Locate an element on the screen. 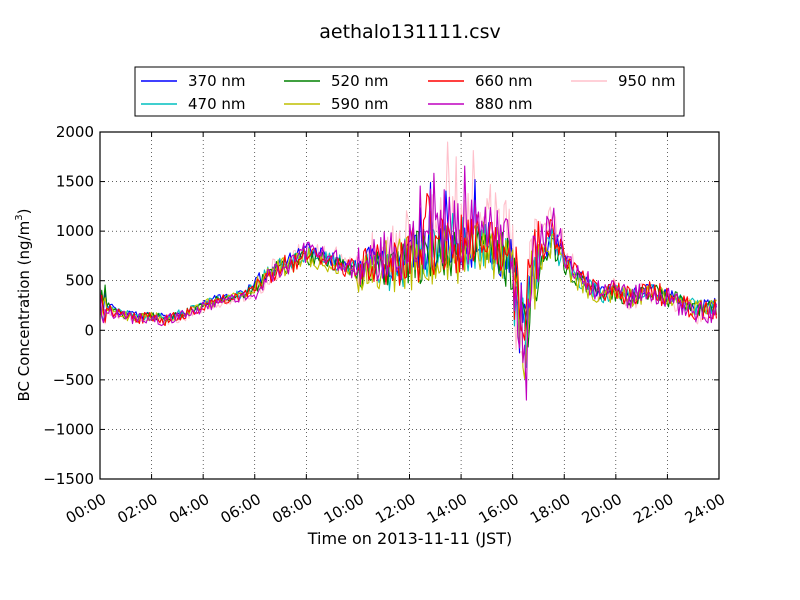 This screenshot has width=800, height=600. legend-item: 590 nm is located at coordinates (336, 104).